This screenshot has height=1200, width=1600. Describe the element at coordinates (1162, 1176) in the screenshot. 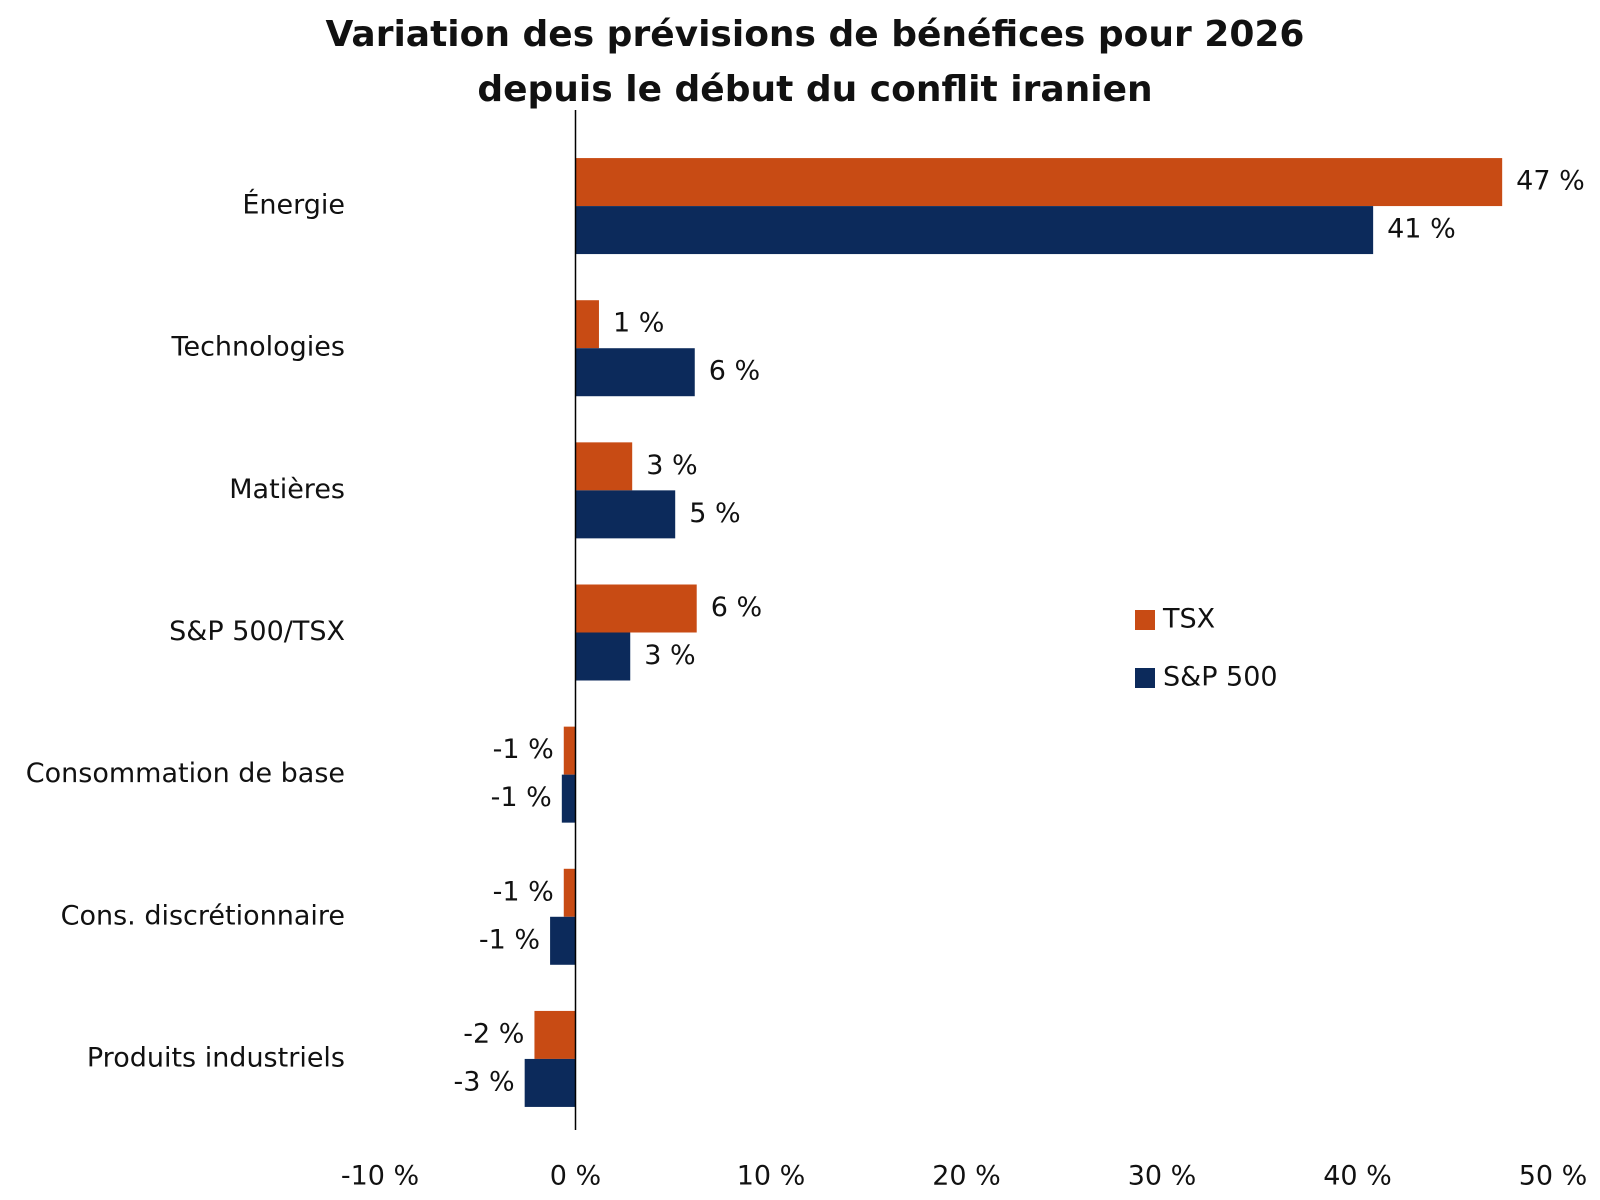

I see `x-tick-label: 30 %` at that location.